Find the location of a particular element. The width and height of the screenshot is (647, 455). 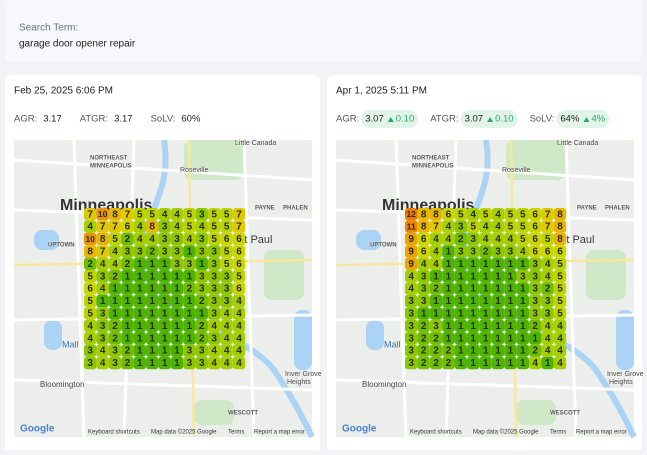

road is located at coordinates (401, 288).